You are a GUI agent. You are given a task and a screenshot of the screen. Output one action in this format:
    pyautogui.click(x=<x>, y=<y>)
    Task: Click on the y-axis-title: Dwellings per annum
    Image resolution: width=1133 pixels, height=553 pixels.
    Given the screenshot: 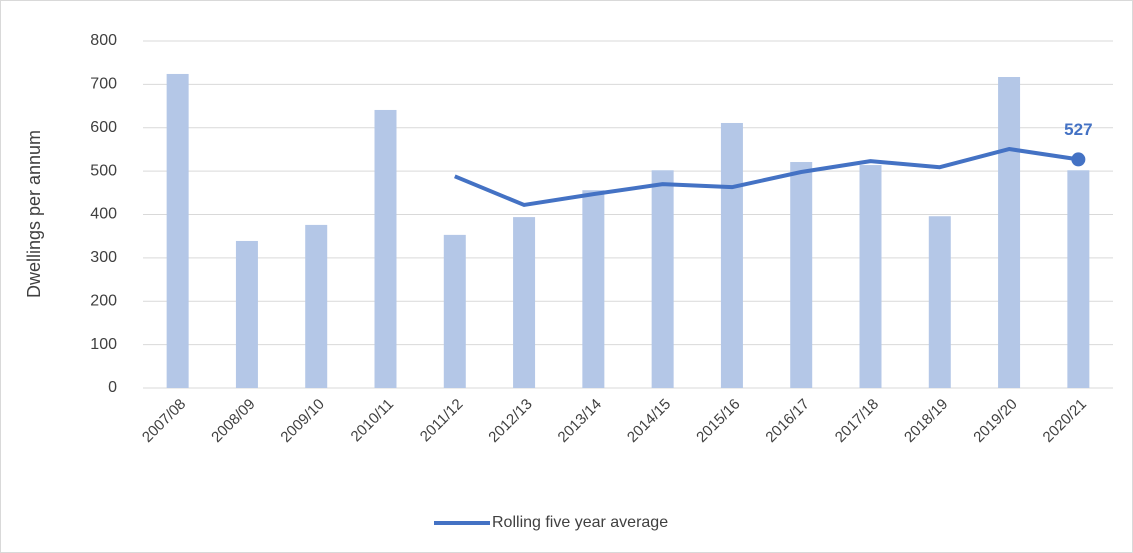 What is the action you would take?
    pyautogui.click(x=34, y=214)
    